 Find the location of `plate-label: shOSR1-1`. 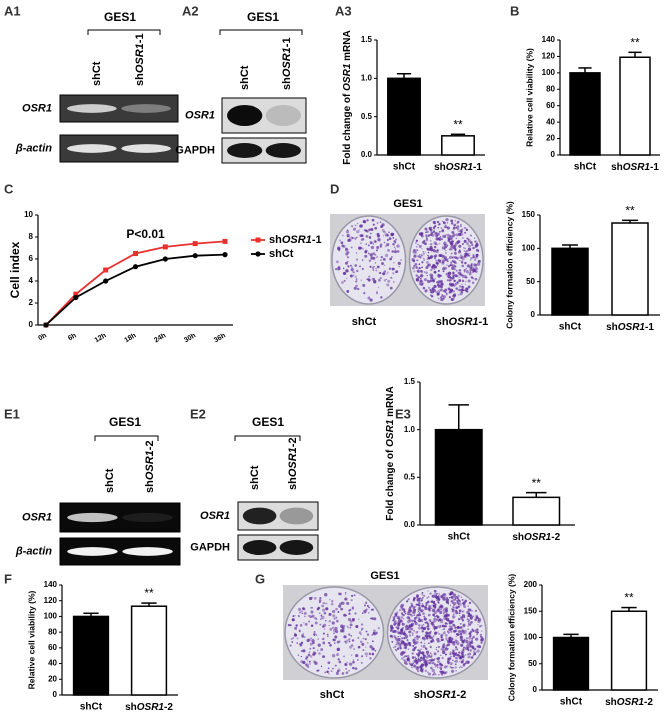

plate-label: shOSR1-1 is located at coordinates (462, 322).